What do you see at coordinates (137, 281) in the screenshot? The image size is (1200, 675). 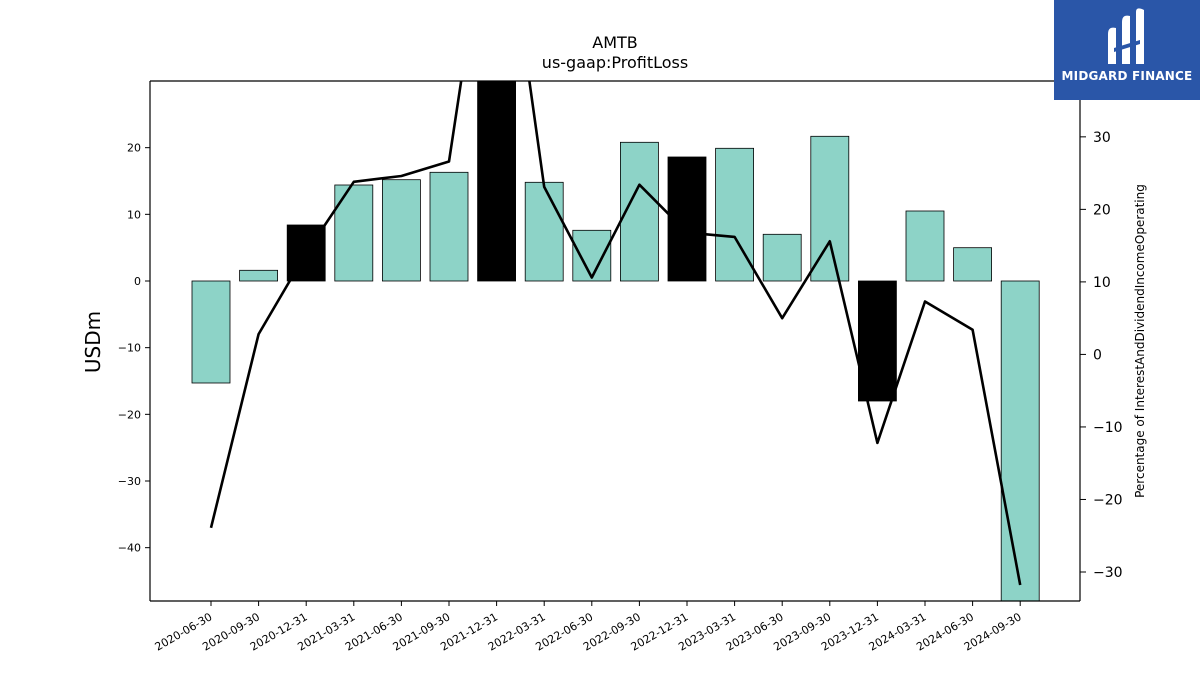 I see `y-tick-label: 0` at bounding box center [137, 281].